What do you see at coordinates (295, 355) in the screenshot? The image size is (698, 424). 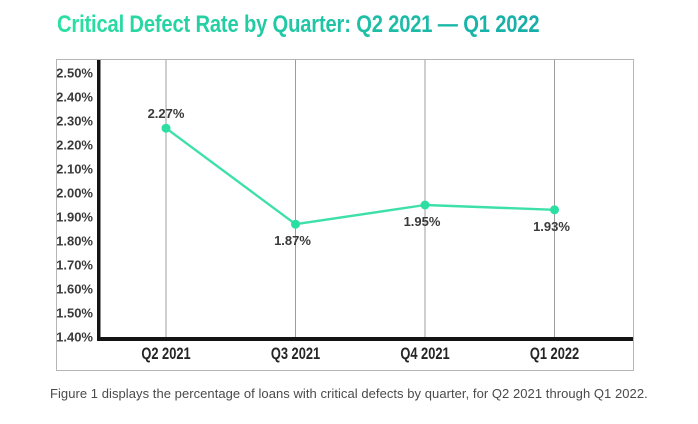 I see `x-axis-label: Q3 2021` at bounding box center [295, 355].